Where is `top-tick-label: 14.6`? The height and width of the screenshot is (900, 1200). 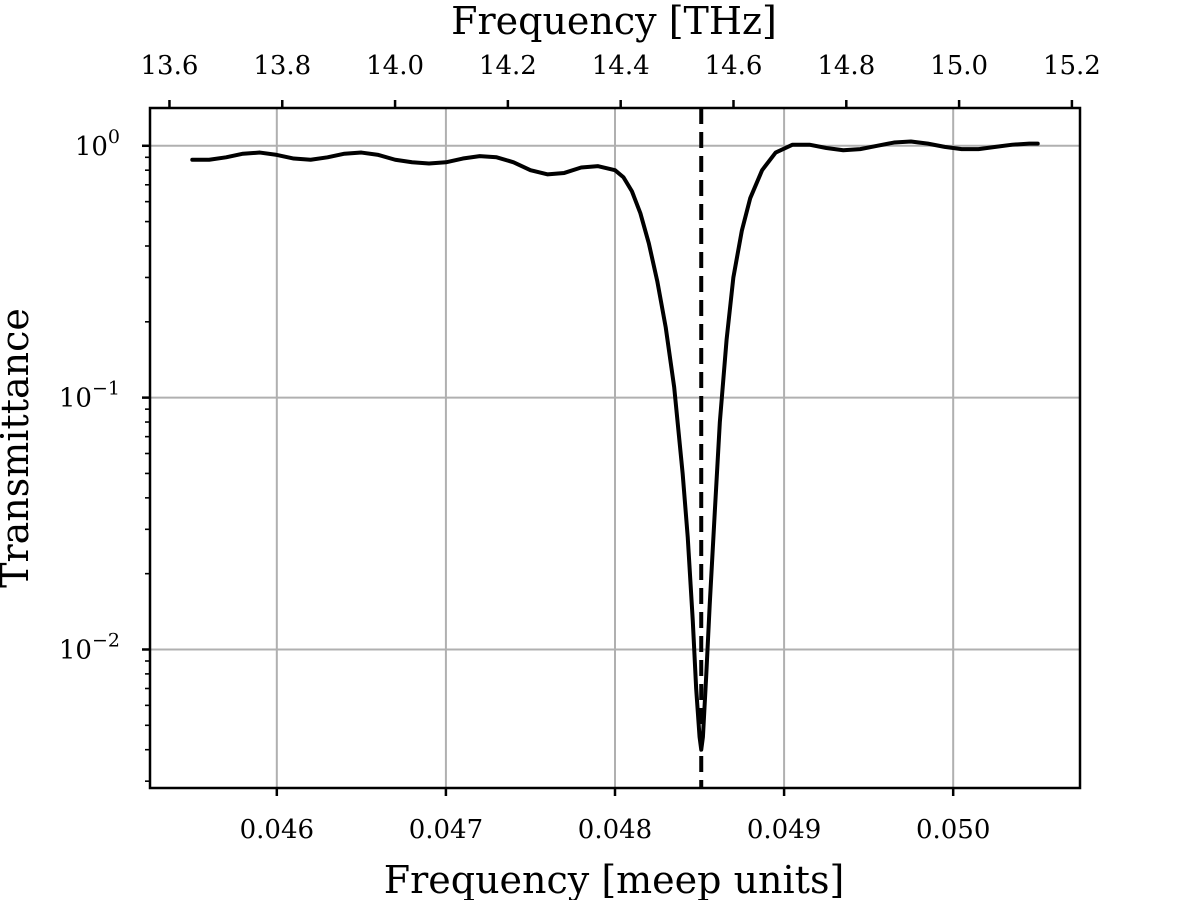 top-tick-label: 14.6 is located at coordinates (734, 66).